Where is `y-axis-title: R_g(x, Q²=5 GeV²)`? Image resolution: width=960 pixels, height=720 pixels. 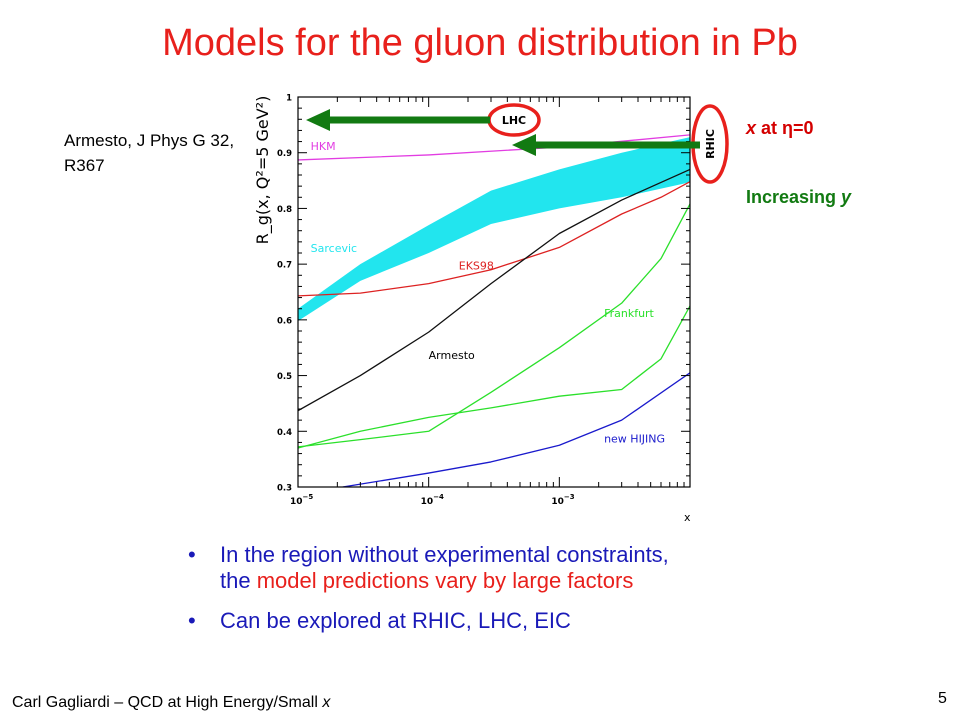 y-axis-title: R_g(x, Q²=5 GeV²) is located at coordinates (263, 170).